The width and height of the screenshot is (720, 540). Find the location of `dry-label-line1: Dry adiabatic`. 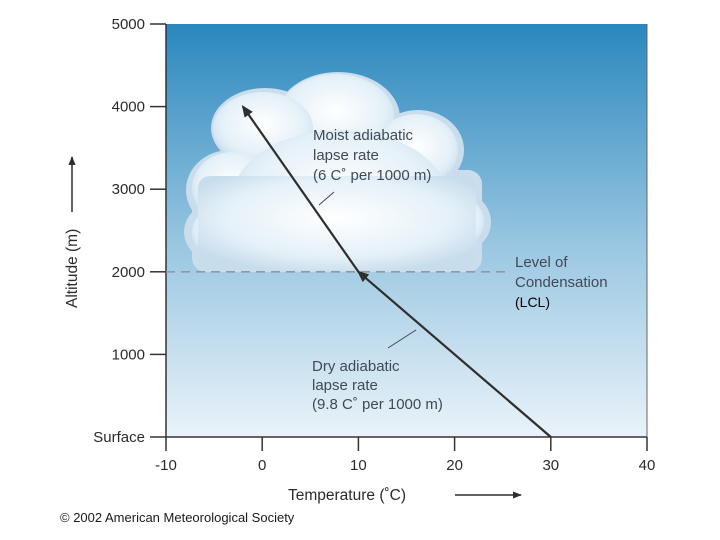

dry-label-line1: Dry adiabatic is located at coordinates (356, 366).